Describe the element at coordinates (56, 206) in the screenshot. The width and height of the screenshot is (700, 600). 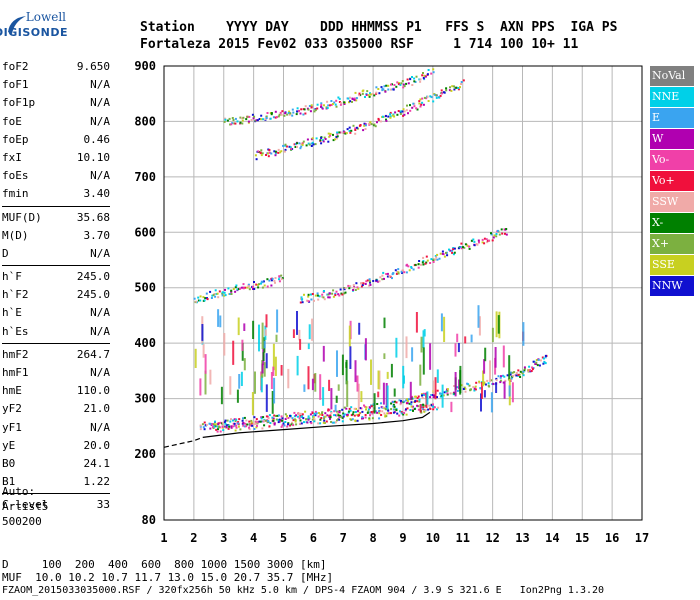
I see `param-separator` at that location.